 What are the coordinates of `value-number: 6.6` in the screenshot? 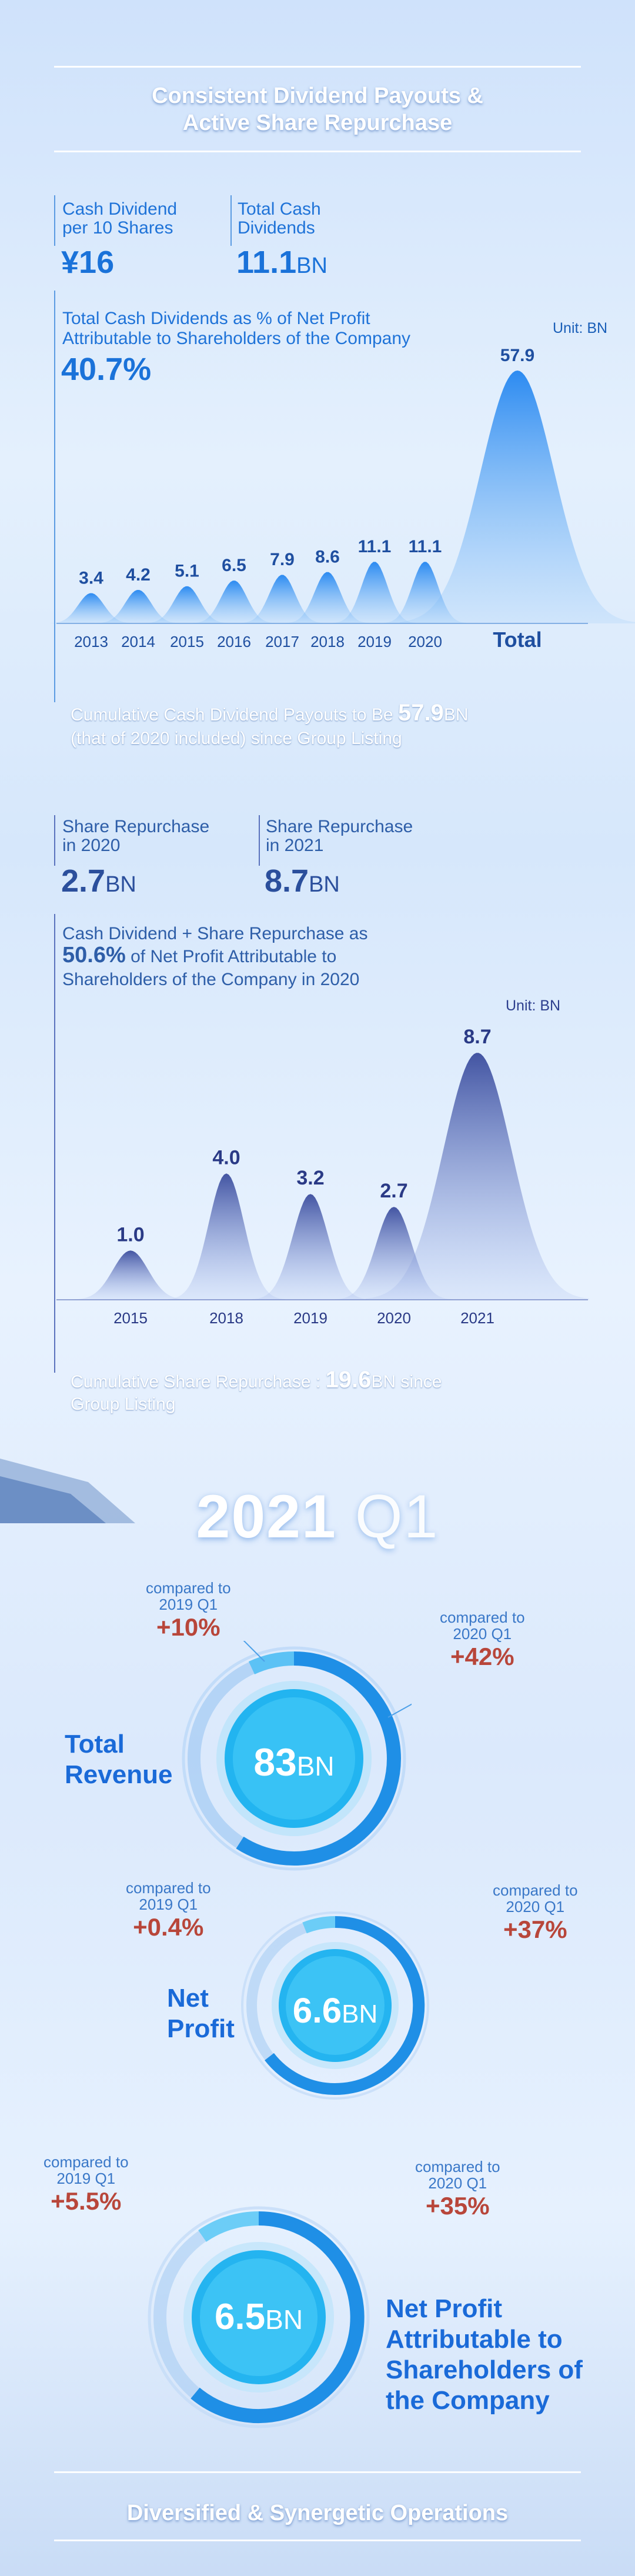 It's located at (317, 2010).